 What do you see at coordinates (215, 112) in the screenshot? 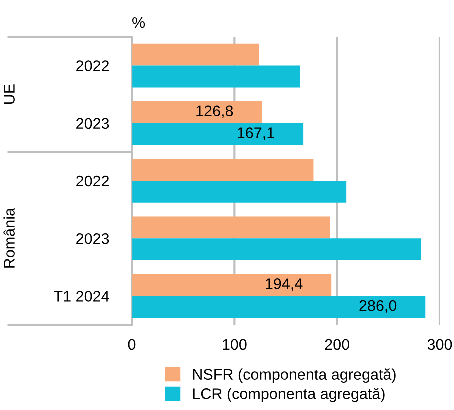
I see `data-label: 126,8` at bounding box center [215, 112].